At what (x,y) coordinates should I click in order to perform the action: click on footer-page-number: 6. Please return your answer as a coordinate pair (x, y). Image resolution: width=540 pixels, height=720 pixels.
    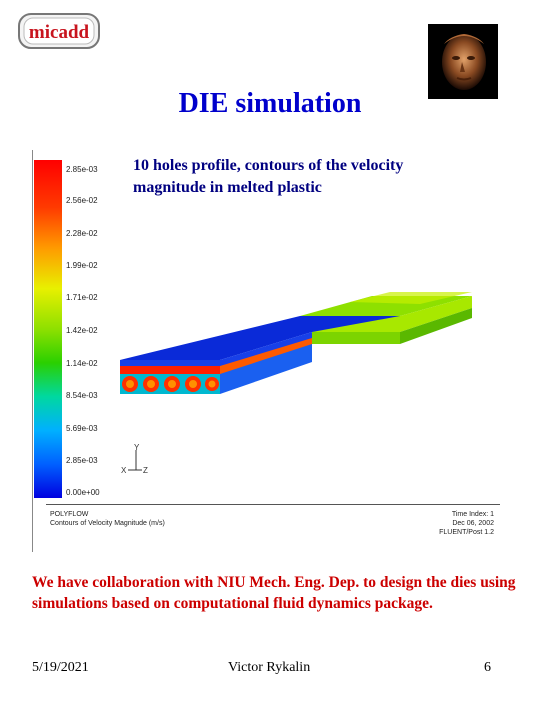
    Looking at the image, I should click on (487, 667).